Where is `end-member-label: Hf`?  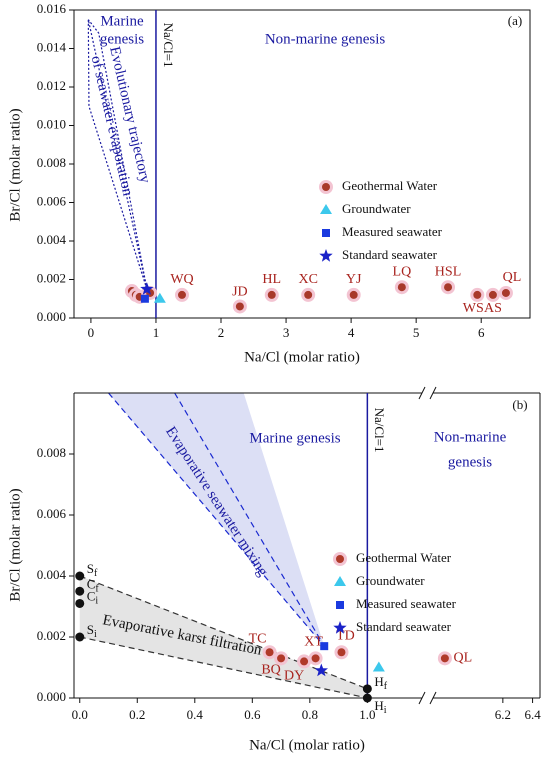 end-member-label: Hf is located at coordinates (380, 683).